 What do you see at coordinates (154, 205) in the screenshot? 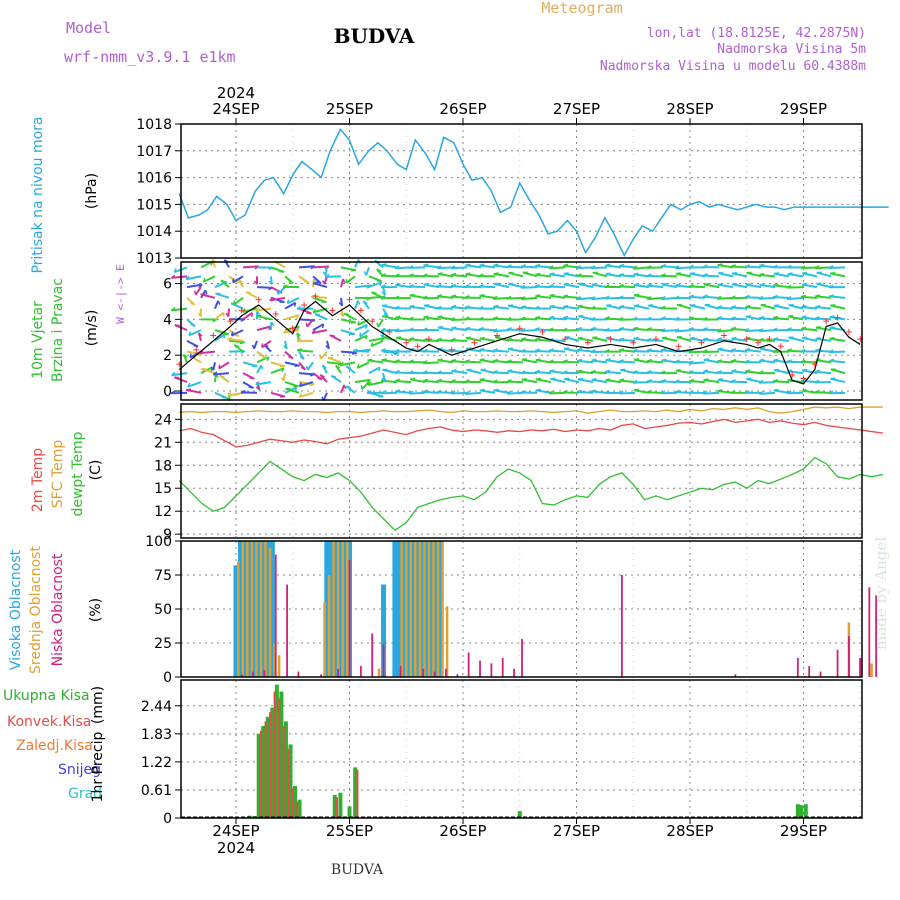
I see `y-tick-label: 1015` at bounding box center [154, 205].